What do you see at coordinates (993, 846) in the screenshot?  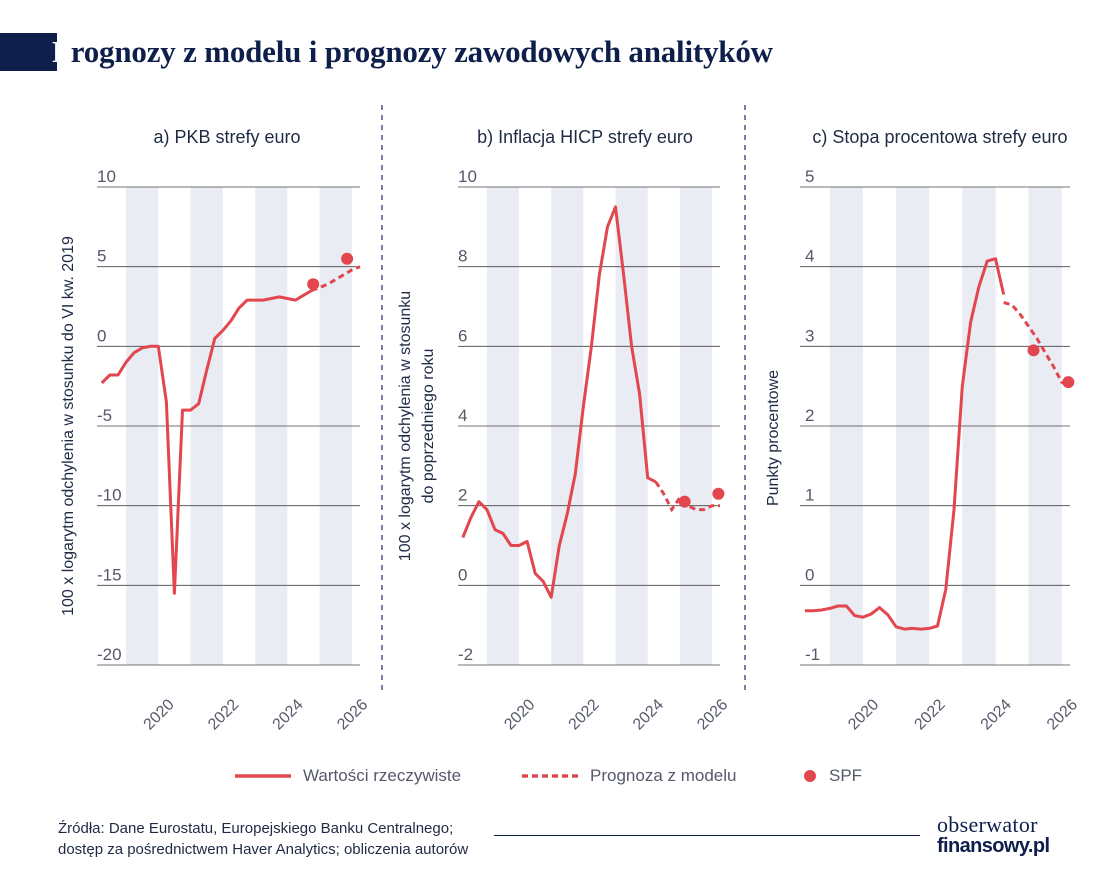 I see `brand-line-2: finansowy.pl` at bounding box center [993, 846].